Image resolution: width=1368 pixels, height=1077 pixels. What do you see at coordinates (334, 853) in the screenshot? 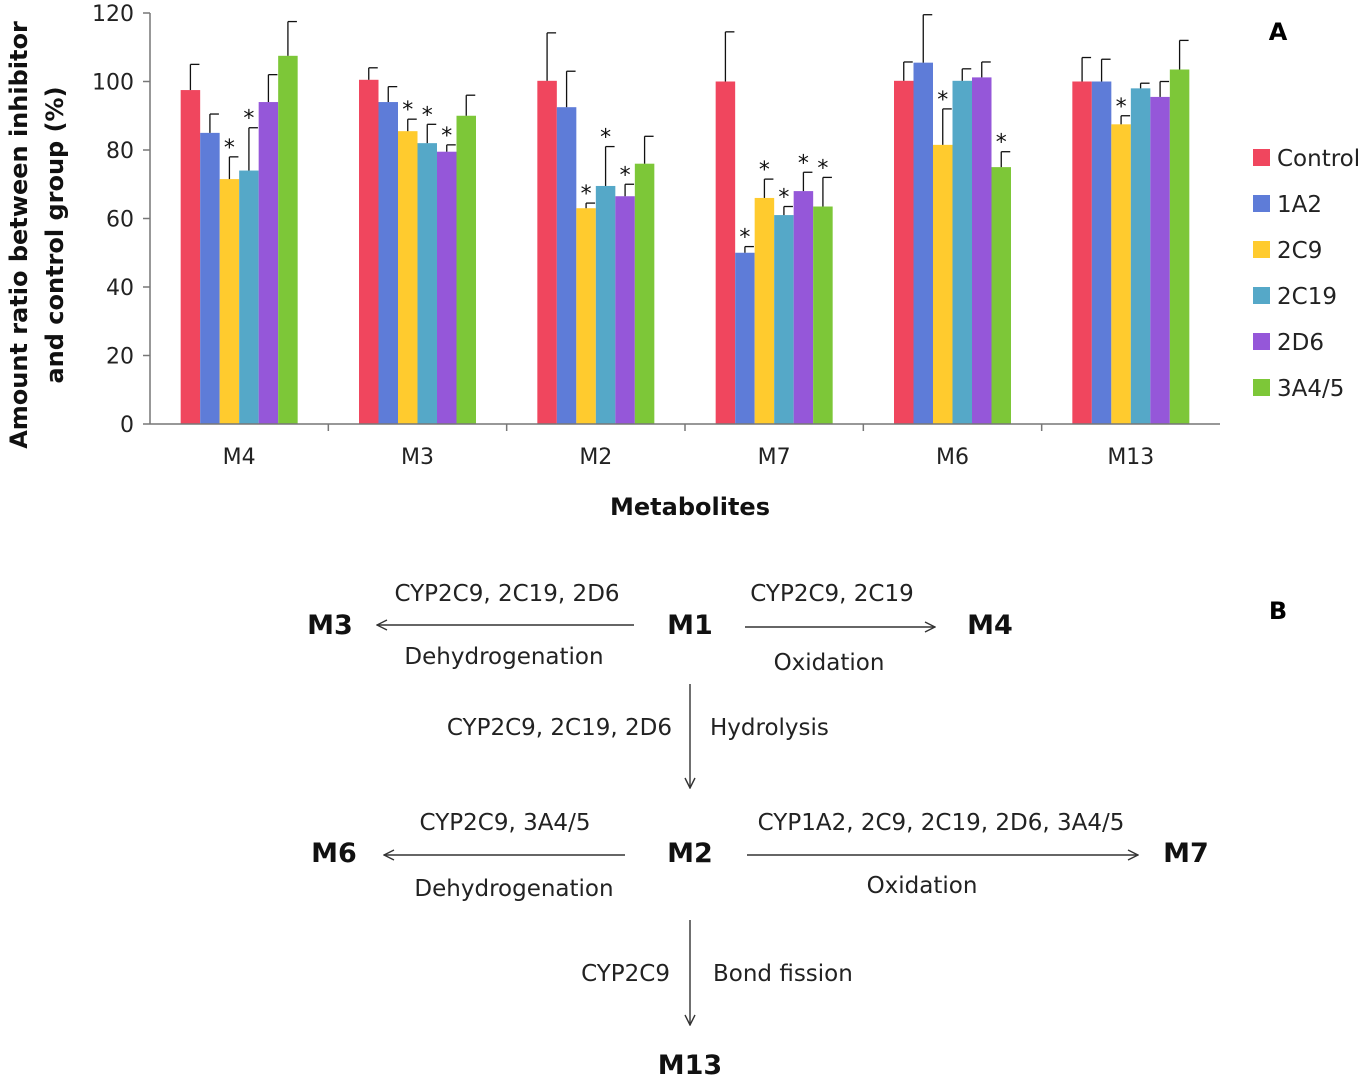
I see `node-m6: M6` at bounding box center [334, 853].